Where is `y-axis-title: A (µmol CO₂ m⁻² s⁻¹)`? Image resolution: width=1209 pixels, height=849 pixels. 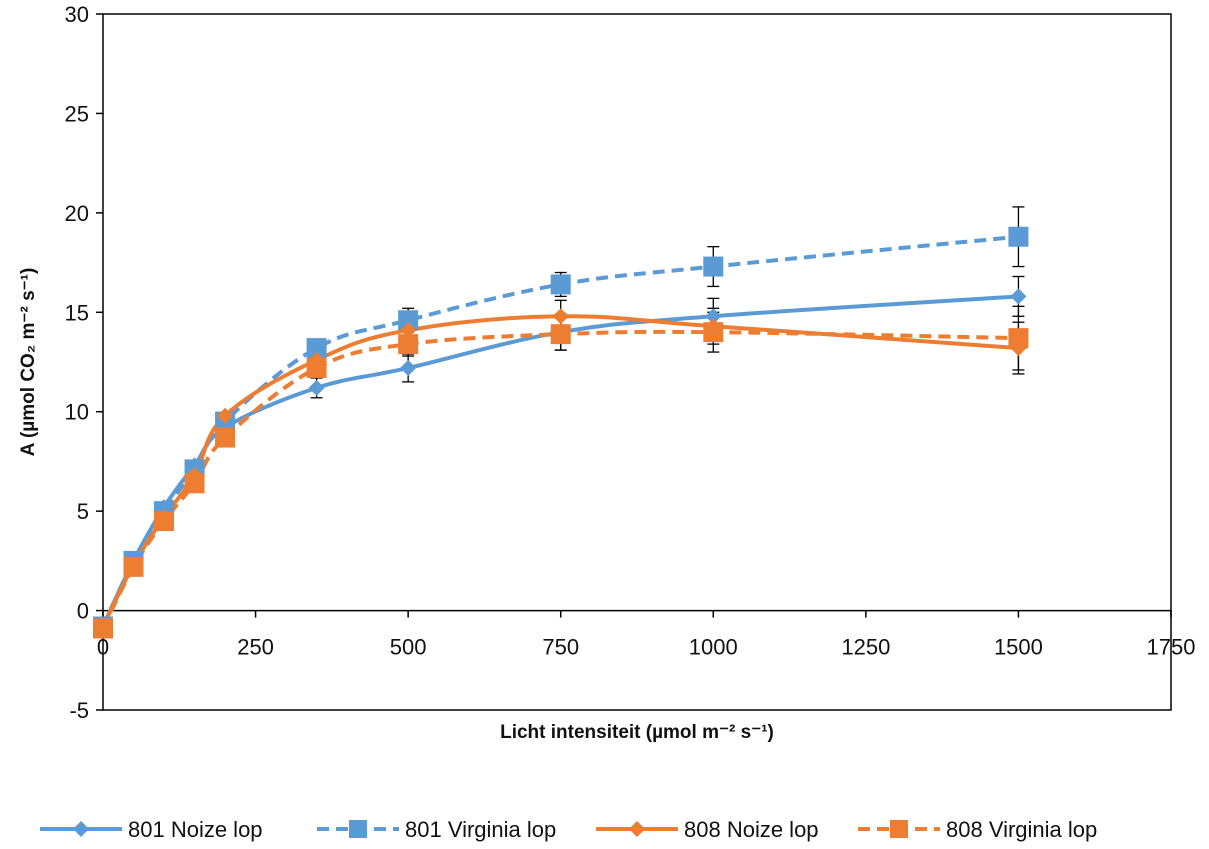 y-axis-title: A (µmol CO₂ m⁻² s⁻¹) is located at coordinates (28, 362).